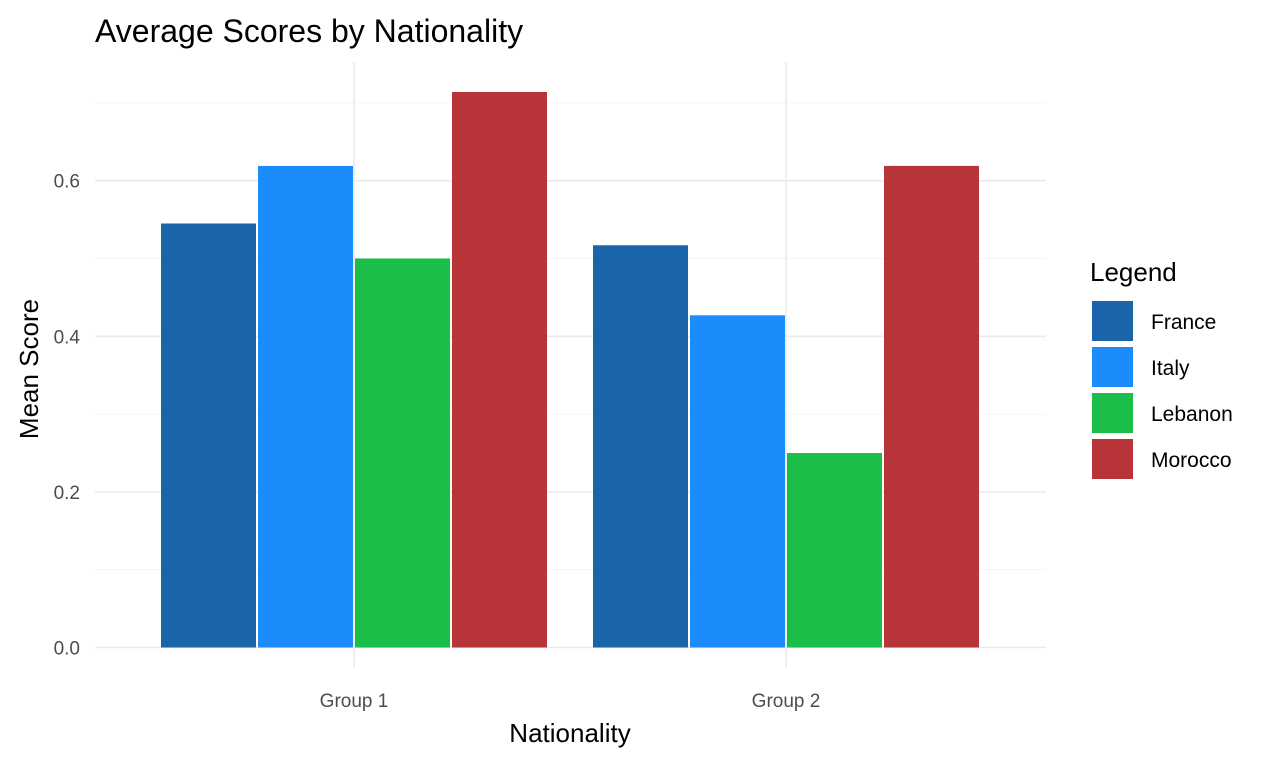 The image size is (1270, 762). Describe the element at coordinates (1112, 321) in the screenshot. I see `legend-swatch-france` at that location.